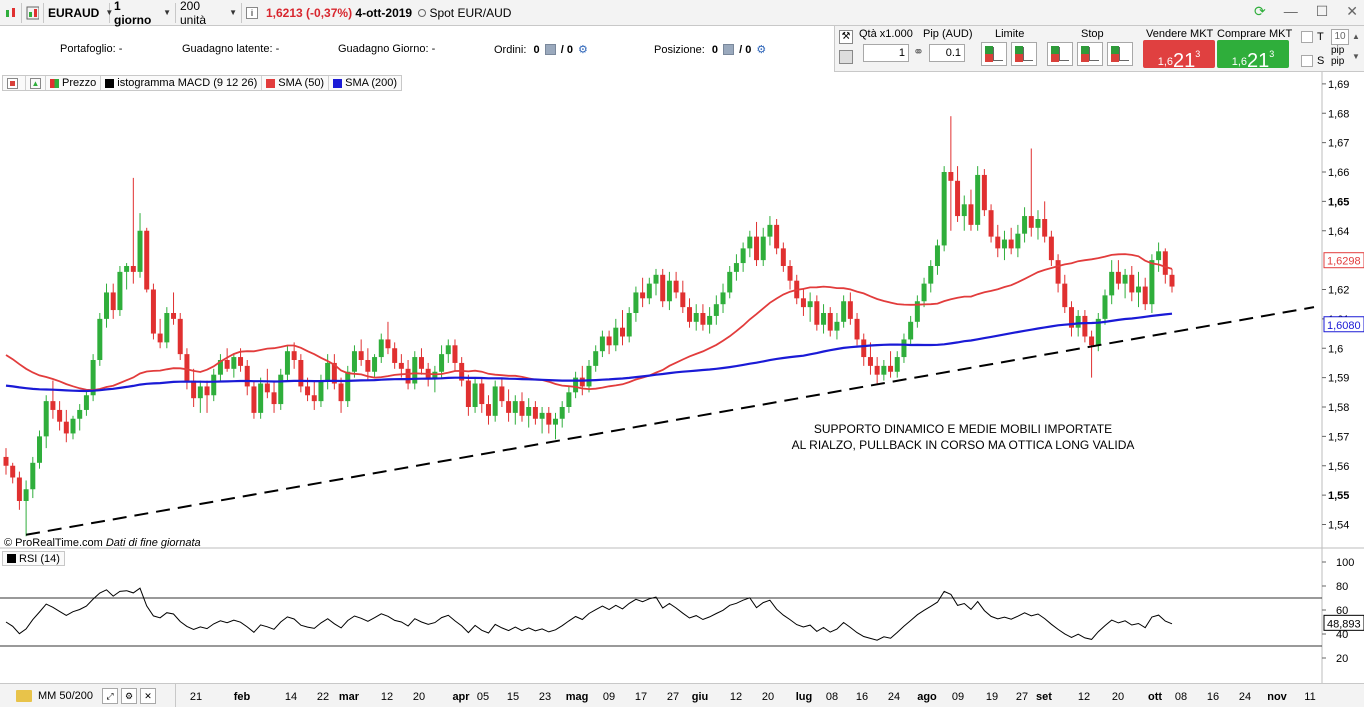 The height and width of the screenshot is (707, 1364). I want to click on radio-icon, so click(422, 12).